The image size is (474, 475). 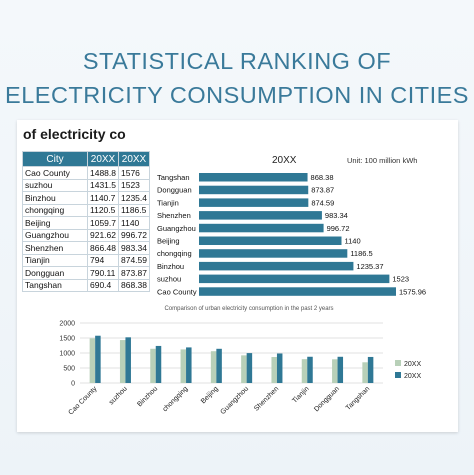 What do you see at coordinates (237, 61) in the screenshot?
I see `page-title-line1: STATISTICAL RANKING OF` at bounding box center [237, 61].